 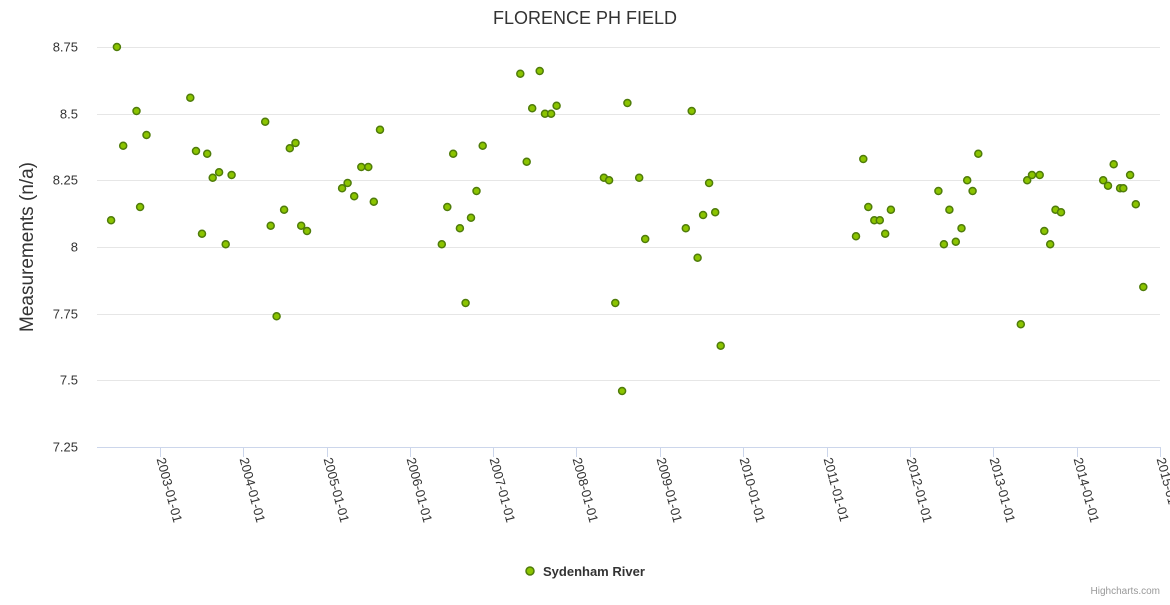 What do you see at coordinates (1087, 490) in the screenshot?
I see `x-tick-label: 2014-01-01` at bounding box center [1087, 490].